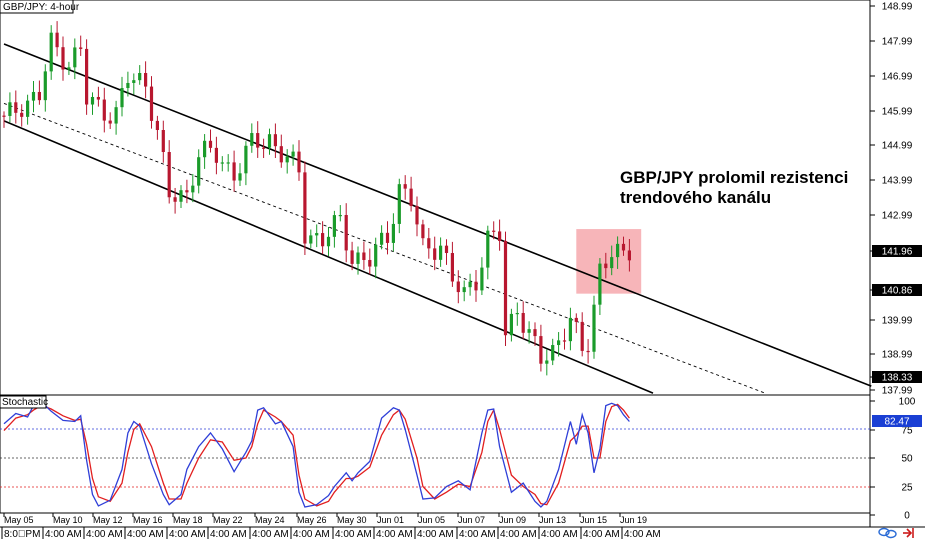 Image resolution: width=925 pixels, height=539 pixels. I want to click on stochastic-k-line, so click(316, 455).